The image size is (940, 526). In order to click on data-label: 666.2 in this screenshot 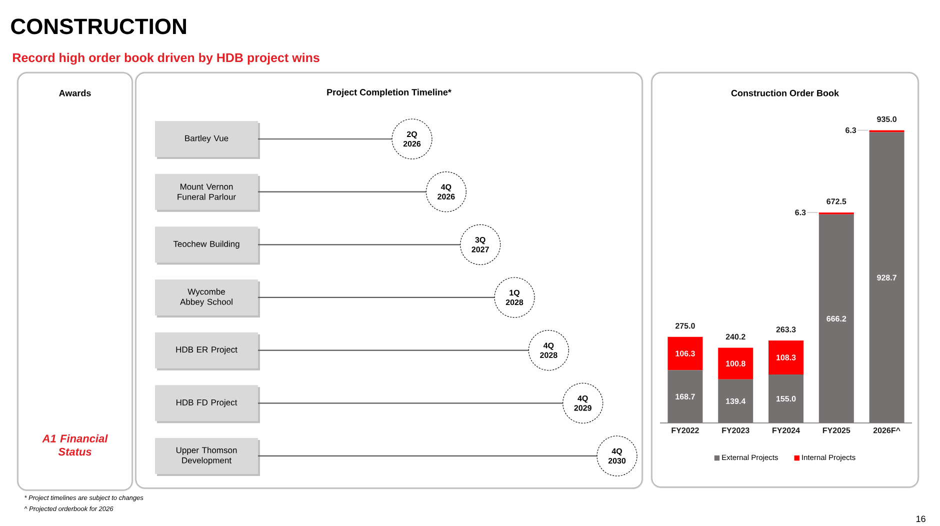, I will do `click(836, 319)`.